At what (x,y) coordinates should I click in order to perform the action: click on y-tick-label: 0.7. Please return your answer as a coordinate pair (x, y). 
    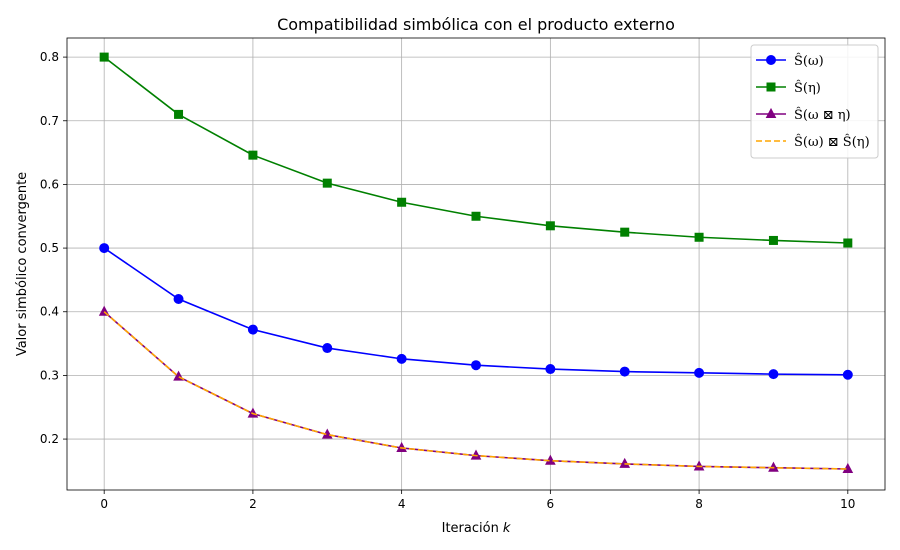
    Looking at the image, I should click on (49, 121).